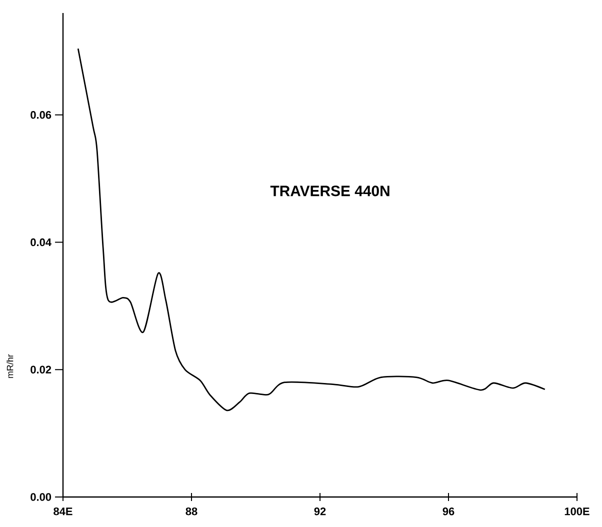  I want to click on x-tick-label: 84E, so click(63, 512).